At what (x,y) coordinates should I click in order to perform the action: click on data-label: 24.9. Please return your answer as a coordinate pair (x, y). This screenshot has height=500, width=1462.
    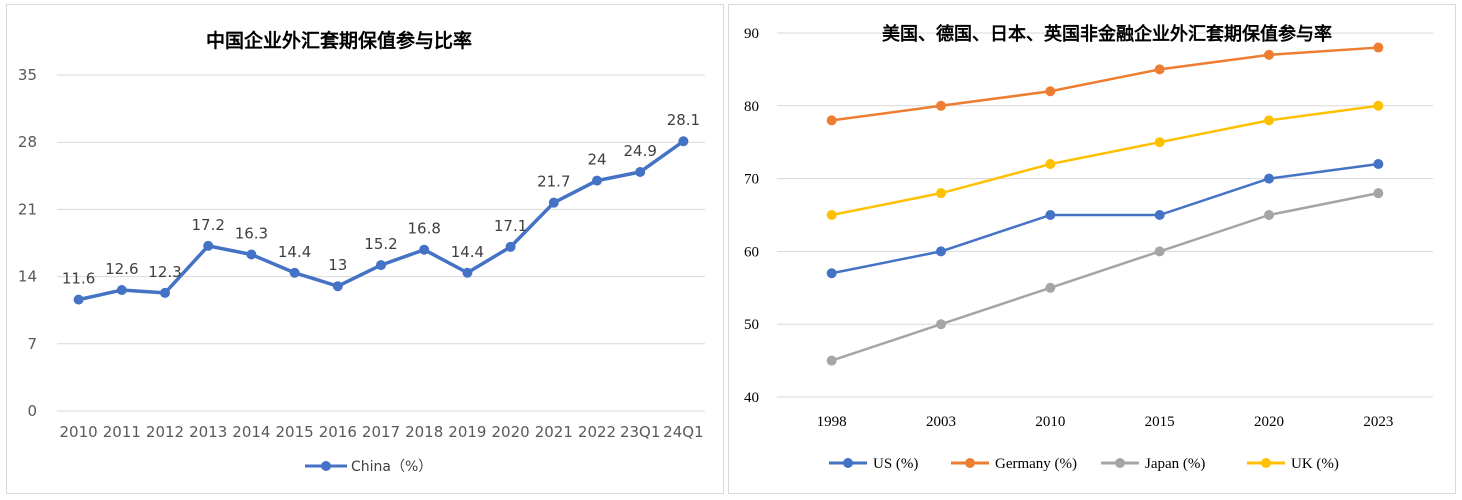
    Looking at the image, I should click on (639, 151).